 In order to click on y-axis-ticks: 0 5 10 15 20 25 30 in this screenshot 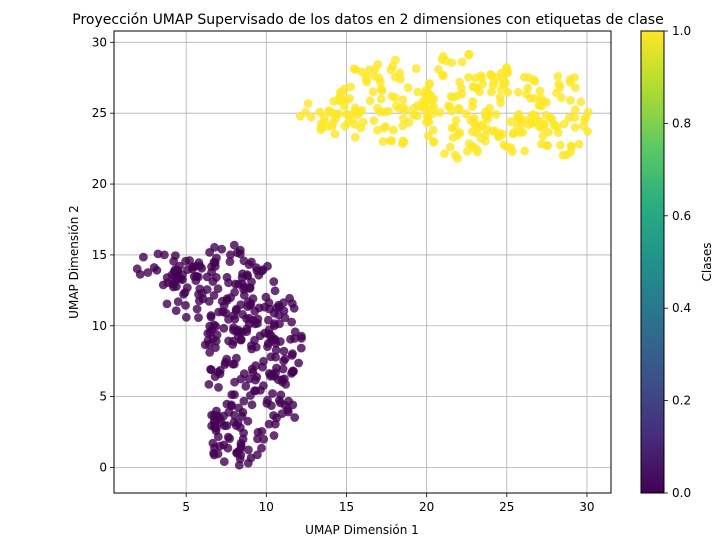, I will do `click(103, 254)`.